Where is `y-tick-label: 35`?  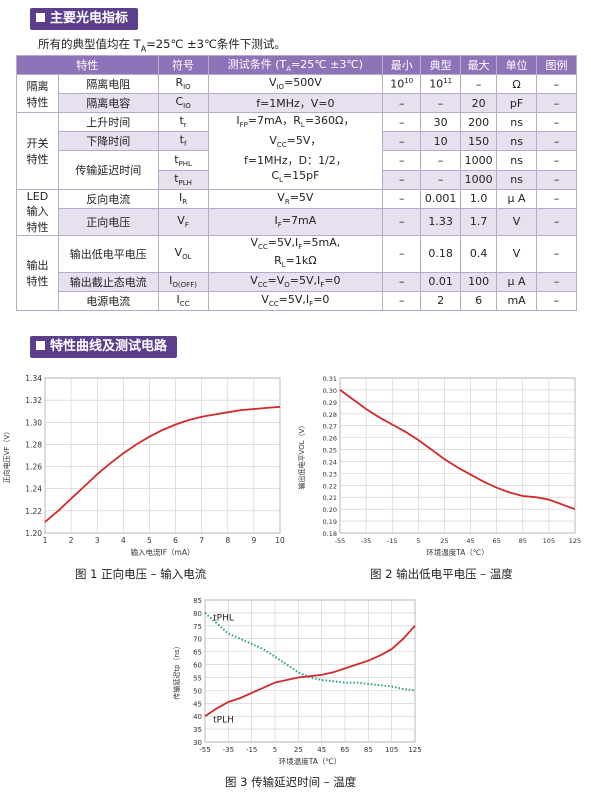 y-tick-label: 35 is located at coordinates (197, 730).